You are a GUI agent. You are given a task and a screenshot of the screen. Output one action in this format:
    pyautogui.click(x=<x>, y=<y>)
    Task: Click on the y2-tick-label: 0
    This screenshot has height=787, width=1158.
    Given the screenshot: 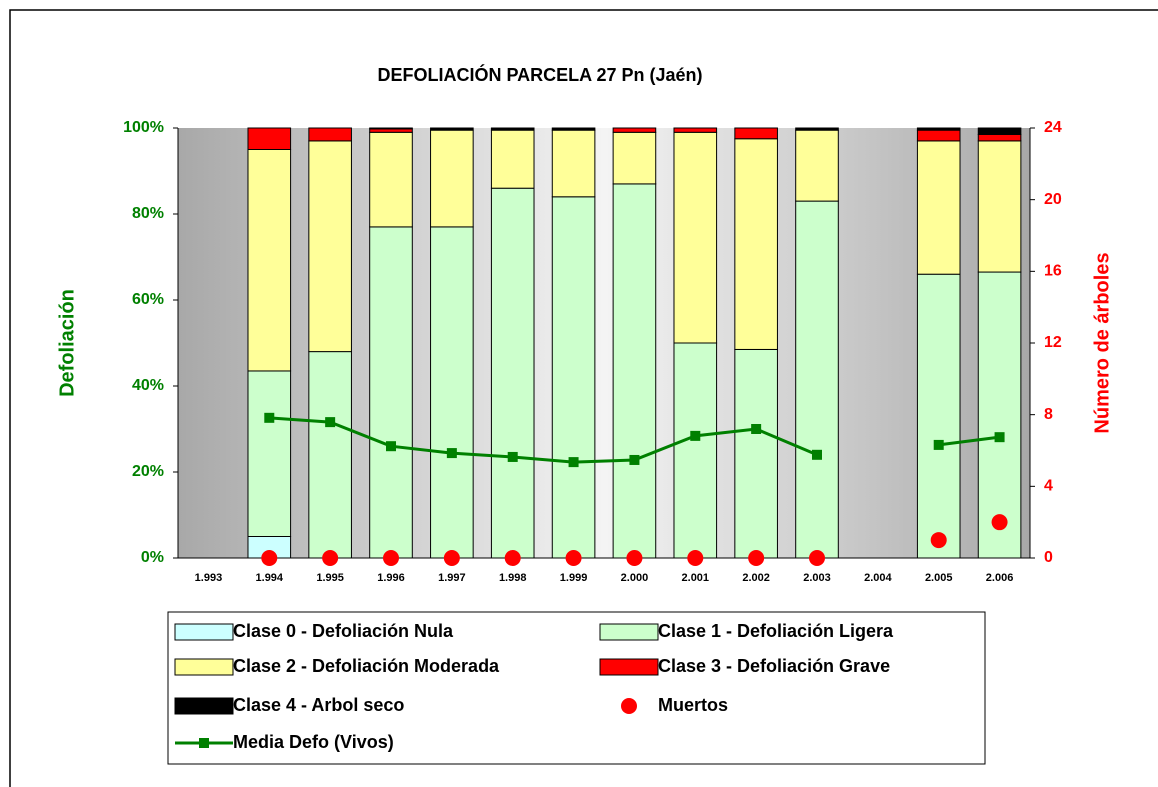 What is the action you would take?
    pyautogui.click(x=1048, y=557)
    